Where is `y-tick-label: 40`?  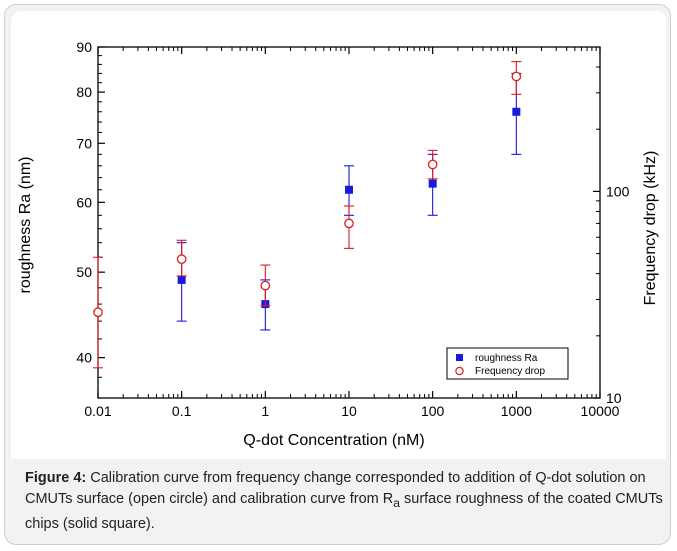 y-tick-label: 40 is located at coordinates (84, 358).